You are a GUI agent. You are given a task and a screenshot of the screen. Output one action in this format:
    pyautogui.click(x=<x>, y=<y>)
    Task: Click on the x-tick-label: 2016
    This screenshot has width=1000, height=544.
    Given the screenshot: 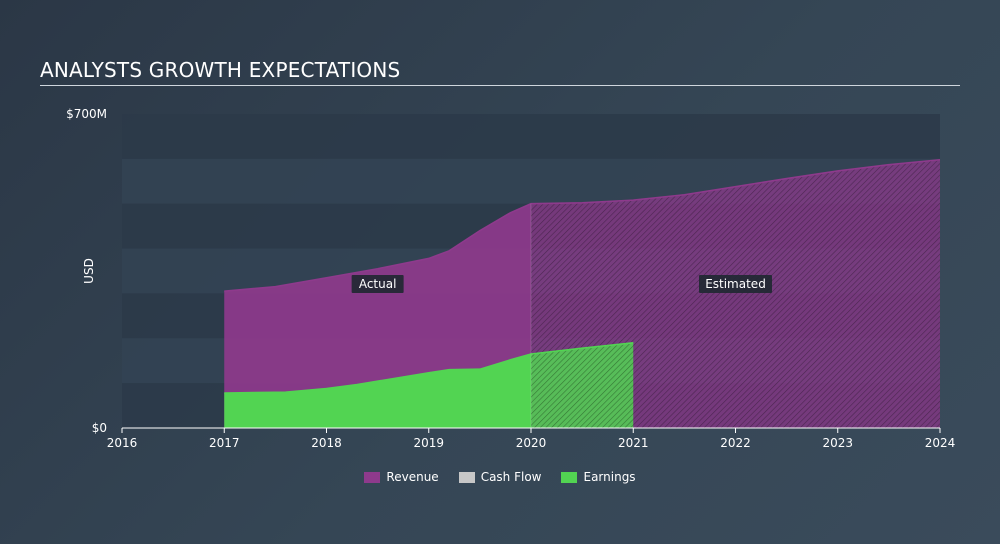 What is the action you would take?
    pyautogui.click(x=122, y=443)
    